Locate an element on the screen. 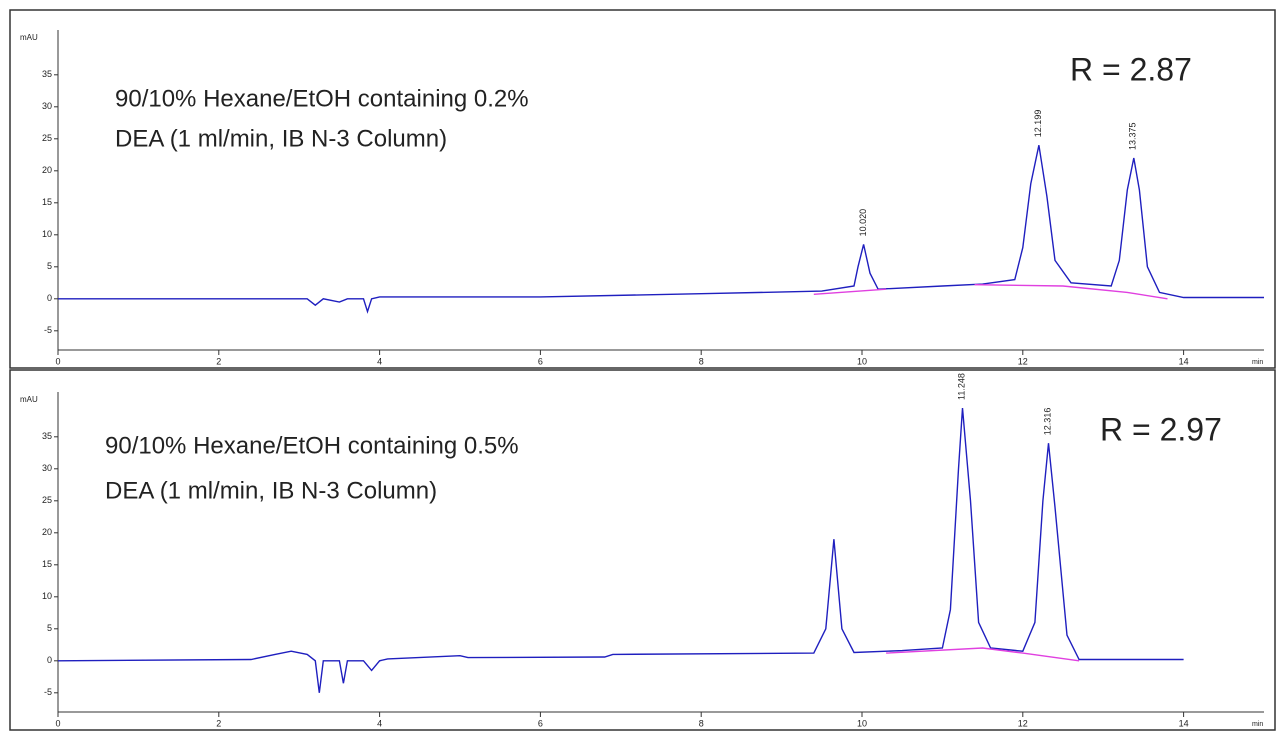 This screenshot has width=1280, height=739. peak-label: 11.248 is located at coordinates (962, 386).